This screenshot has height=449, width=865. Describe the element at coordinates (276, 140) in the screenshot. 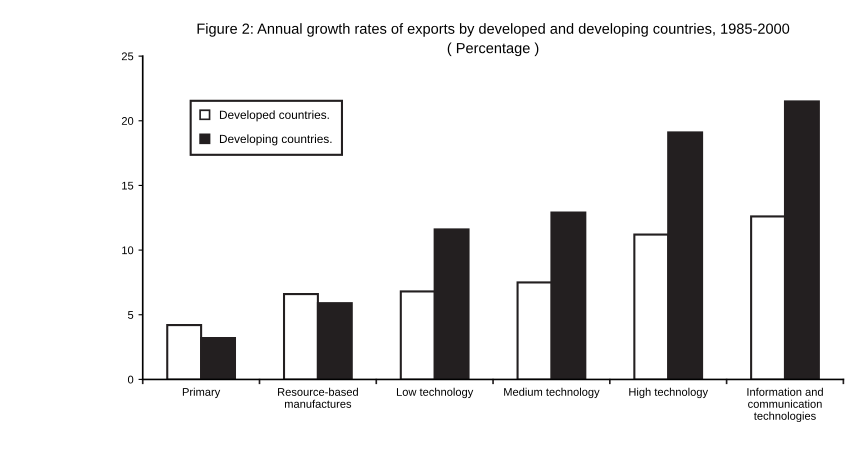

I see `legend-label: Developing countries.` at that location.